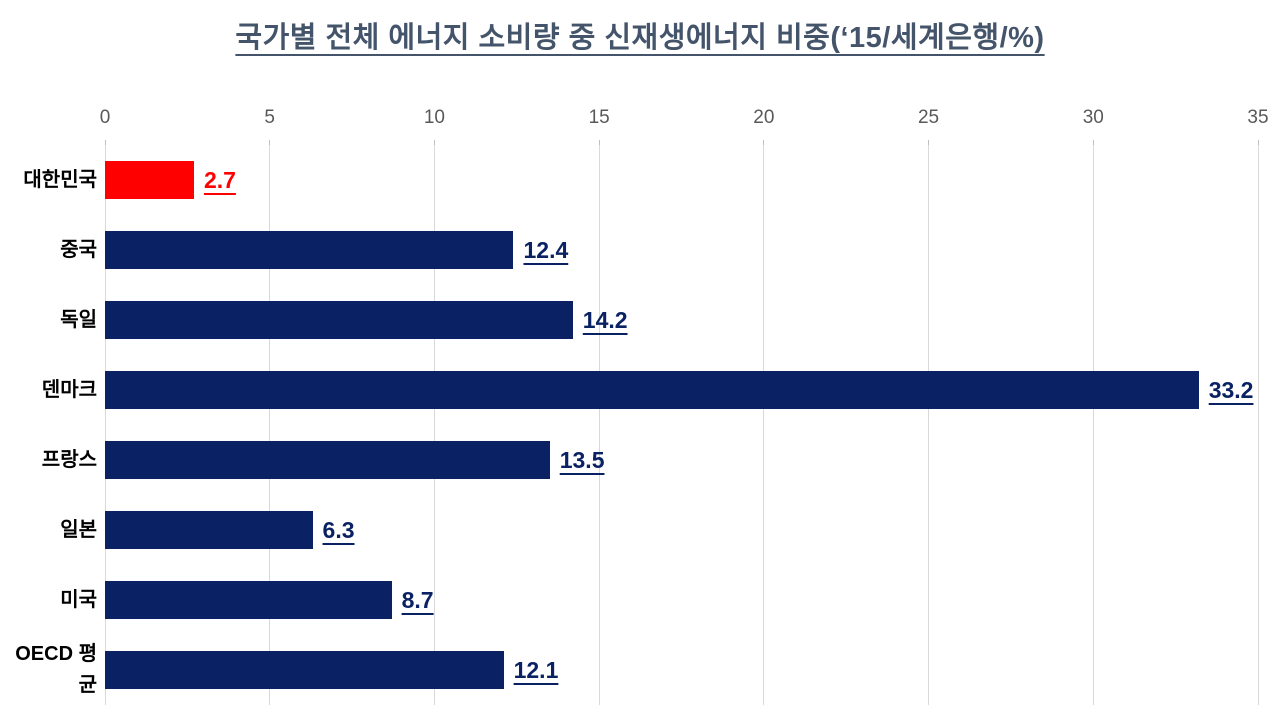  Describe the element at coordinates (78, 249) in the screenshot. I see `category-label: 중국` at that location.